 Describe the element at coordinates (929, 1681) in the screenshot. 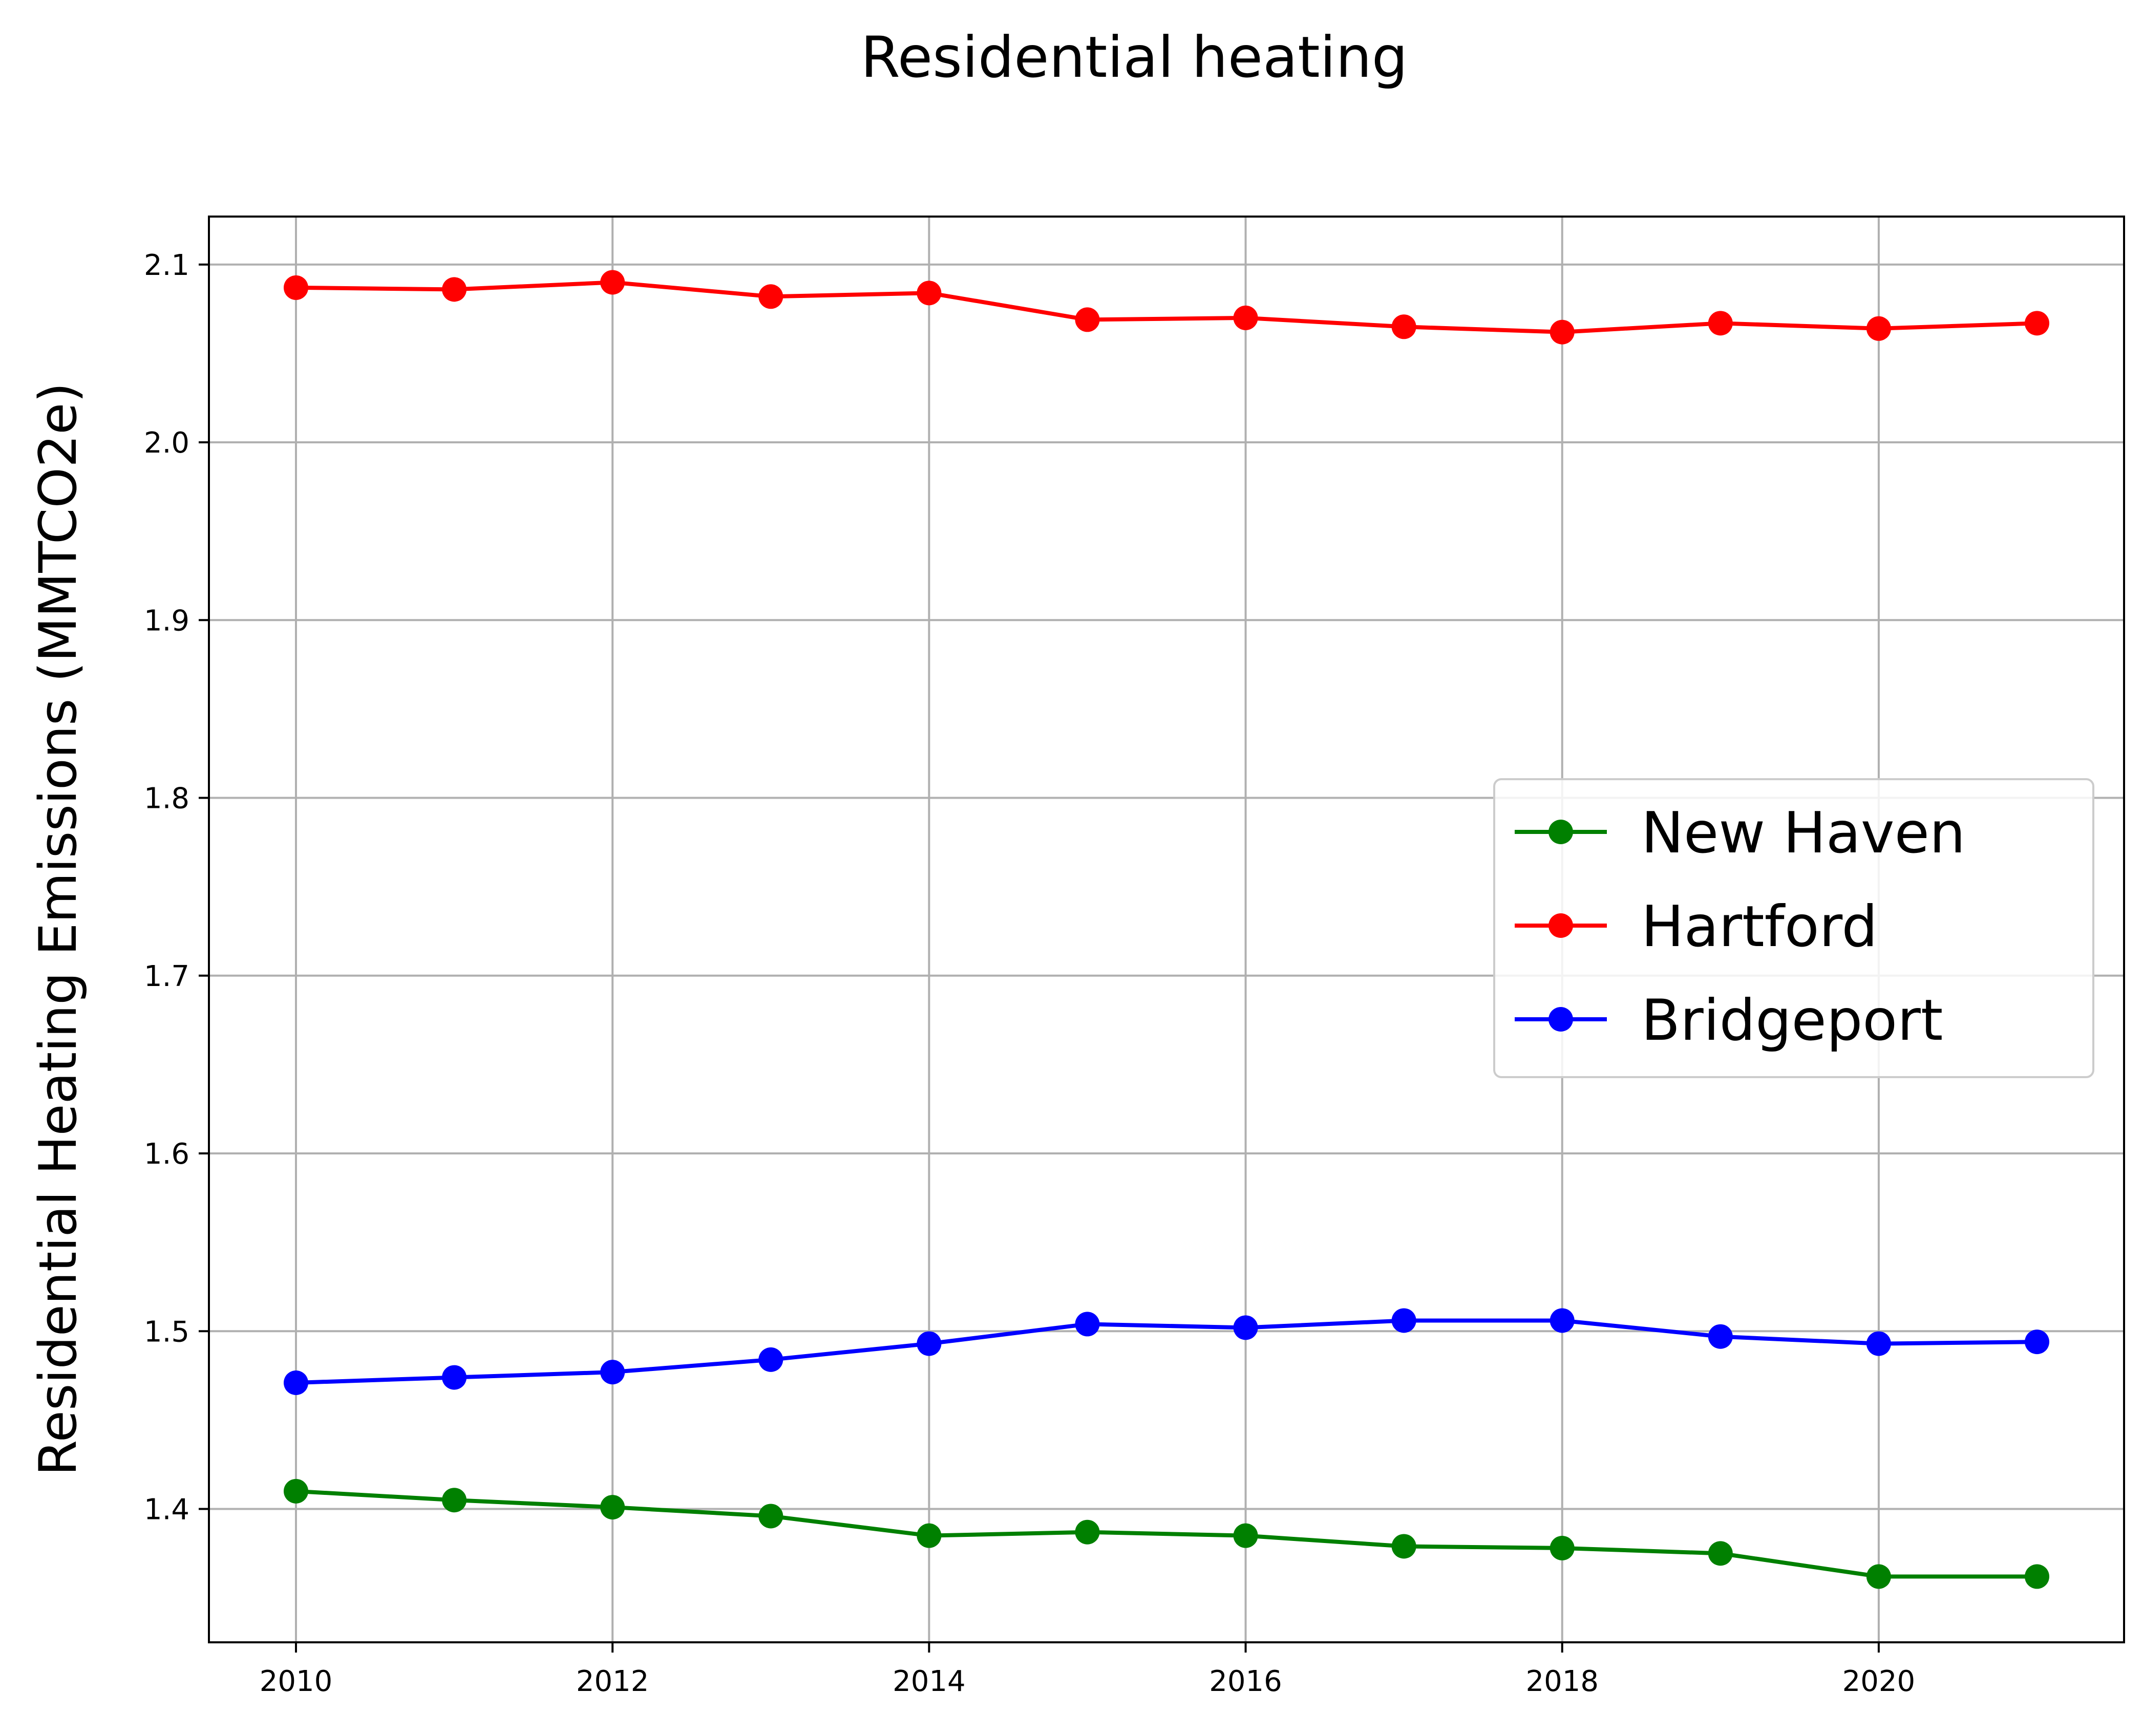

I see `x-tick-label: 2014` at that location.